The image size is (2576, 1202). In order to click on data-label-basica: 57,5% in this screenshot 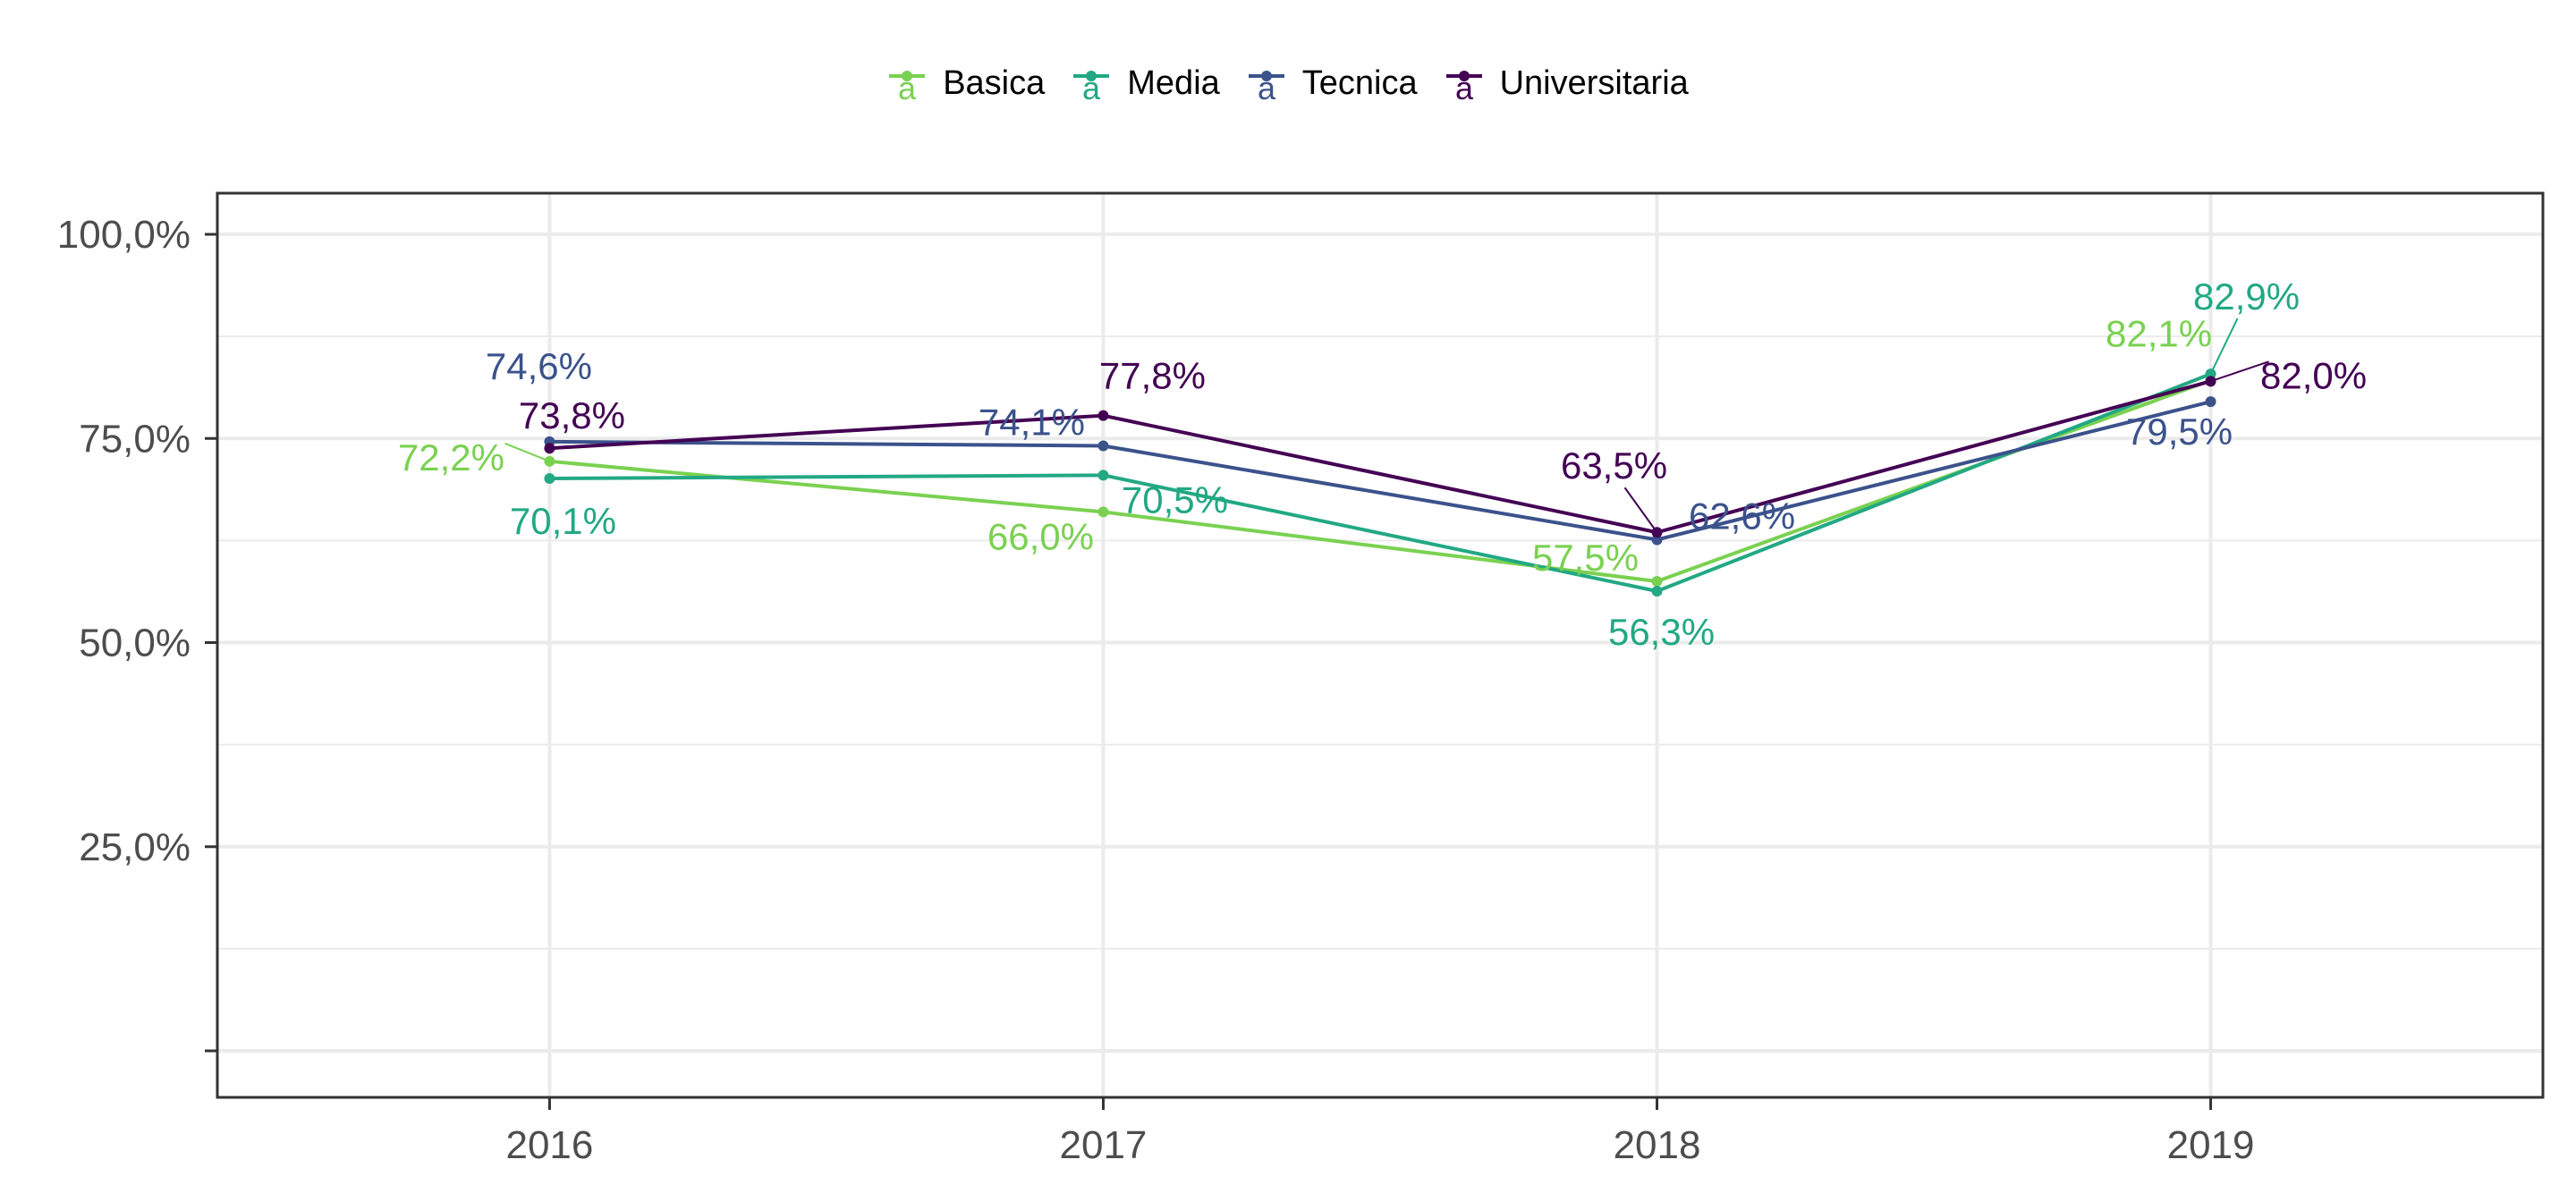, I will do `click(1585, 558)`.